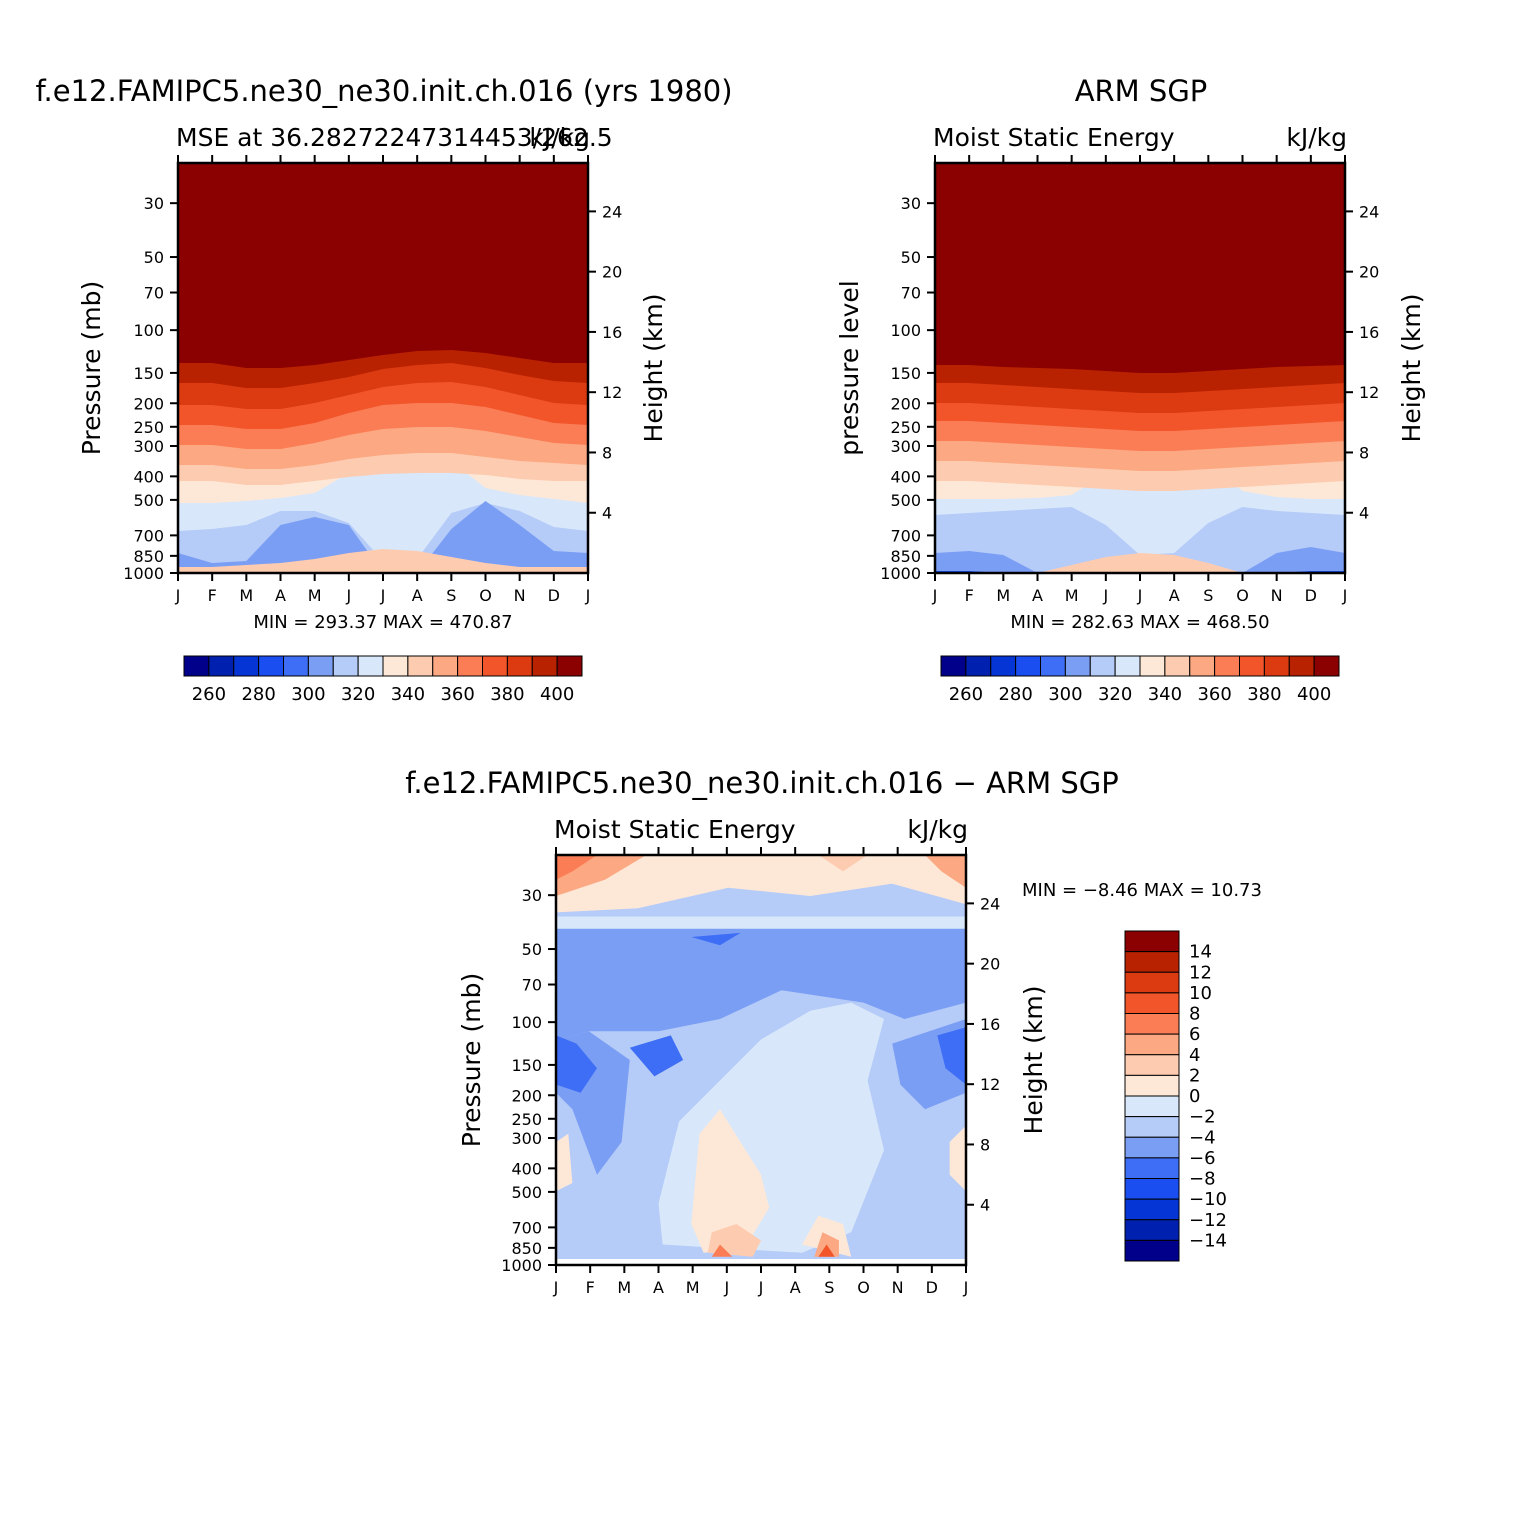 The height and width of the screenshot is (1524, 1524). Describe the element at coordinates (675, 829) in the screenshot. I see `panel-diff-subtitle: Moist Static Energy` at that location.